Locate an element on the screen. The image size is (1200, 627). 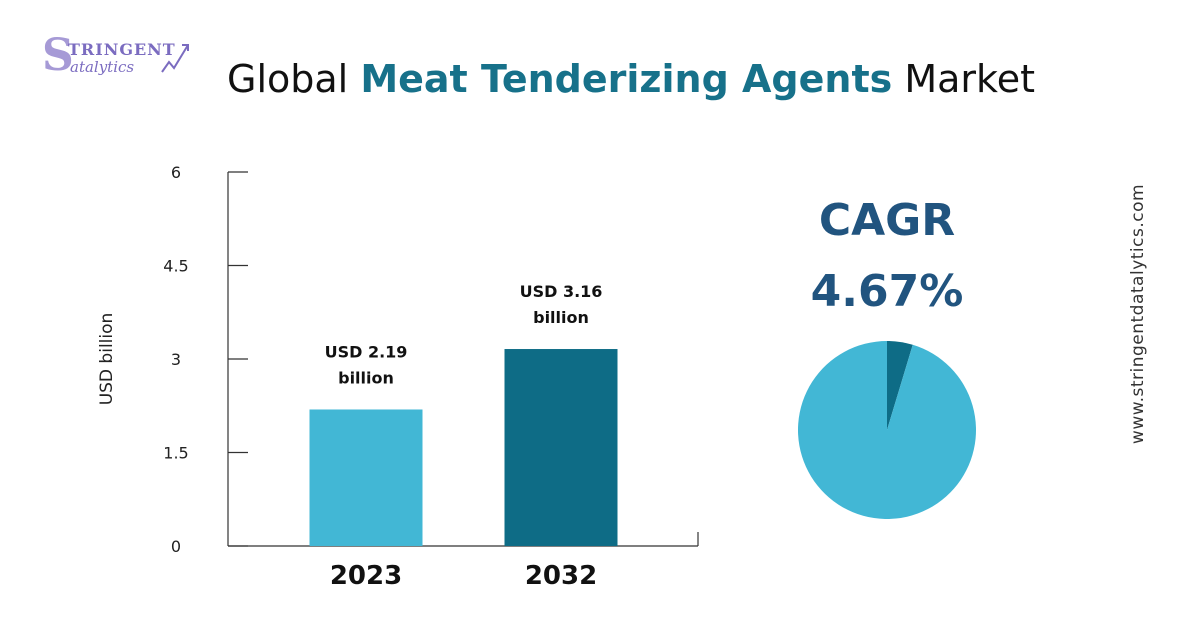
bar-2032 is located at coordinates (561, 447).